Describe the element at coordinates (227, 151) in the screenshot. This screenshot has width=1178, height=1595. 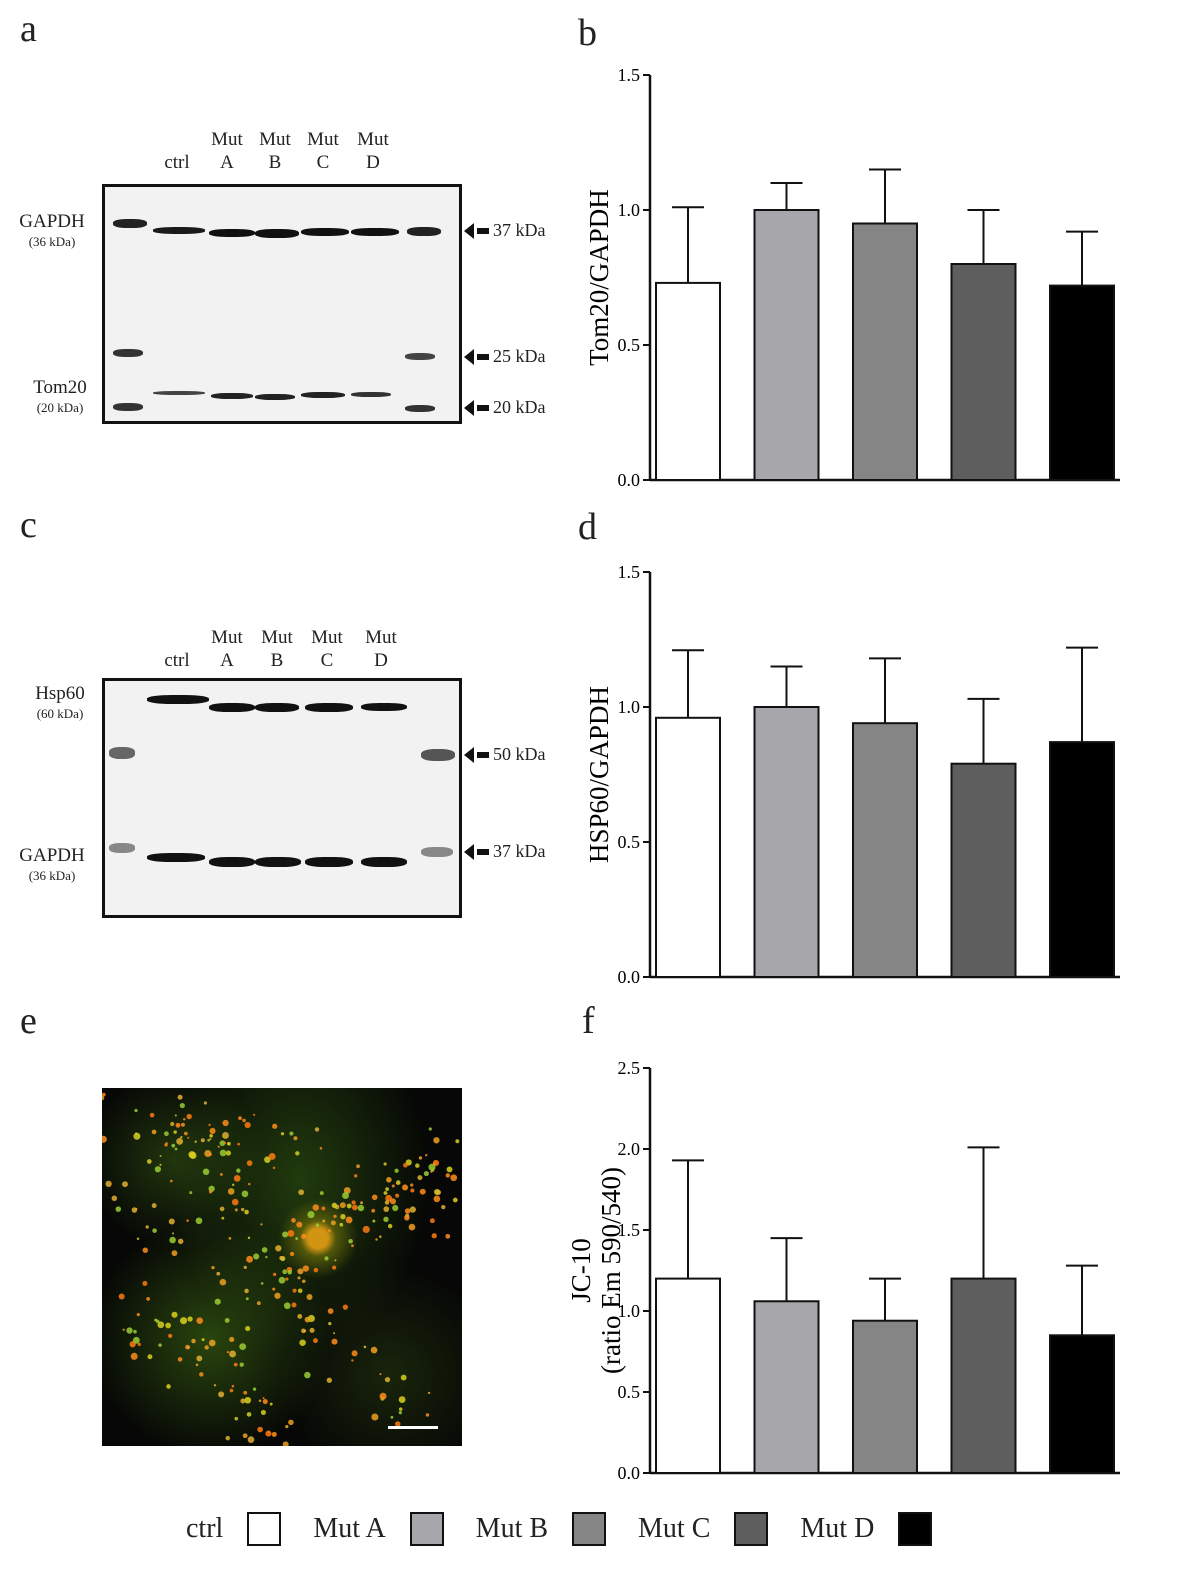
I see `lane-label: Mut A` at that location.